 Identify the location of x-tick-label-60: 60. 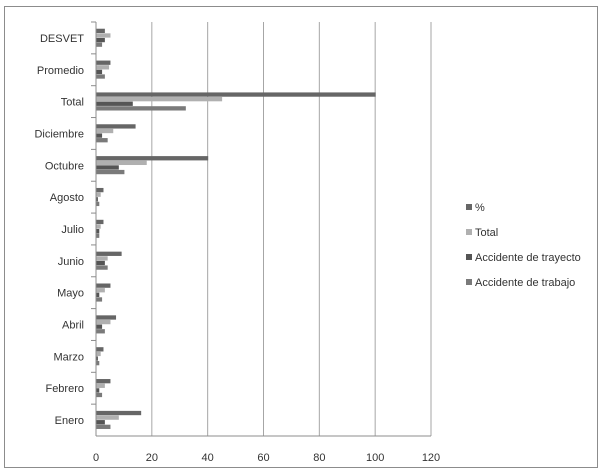
(263, 458).